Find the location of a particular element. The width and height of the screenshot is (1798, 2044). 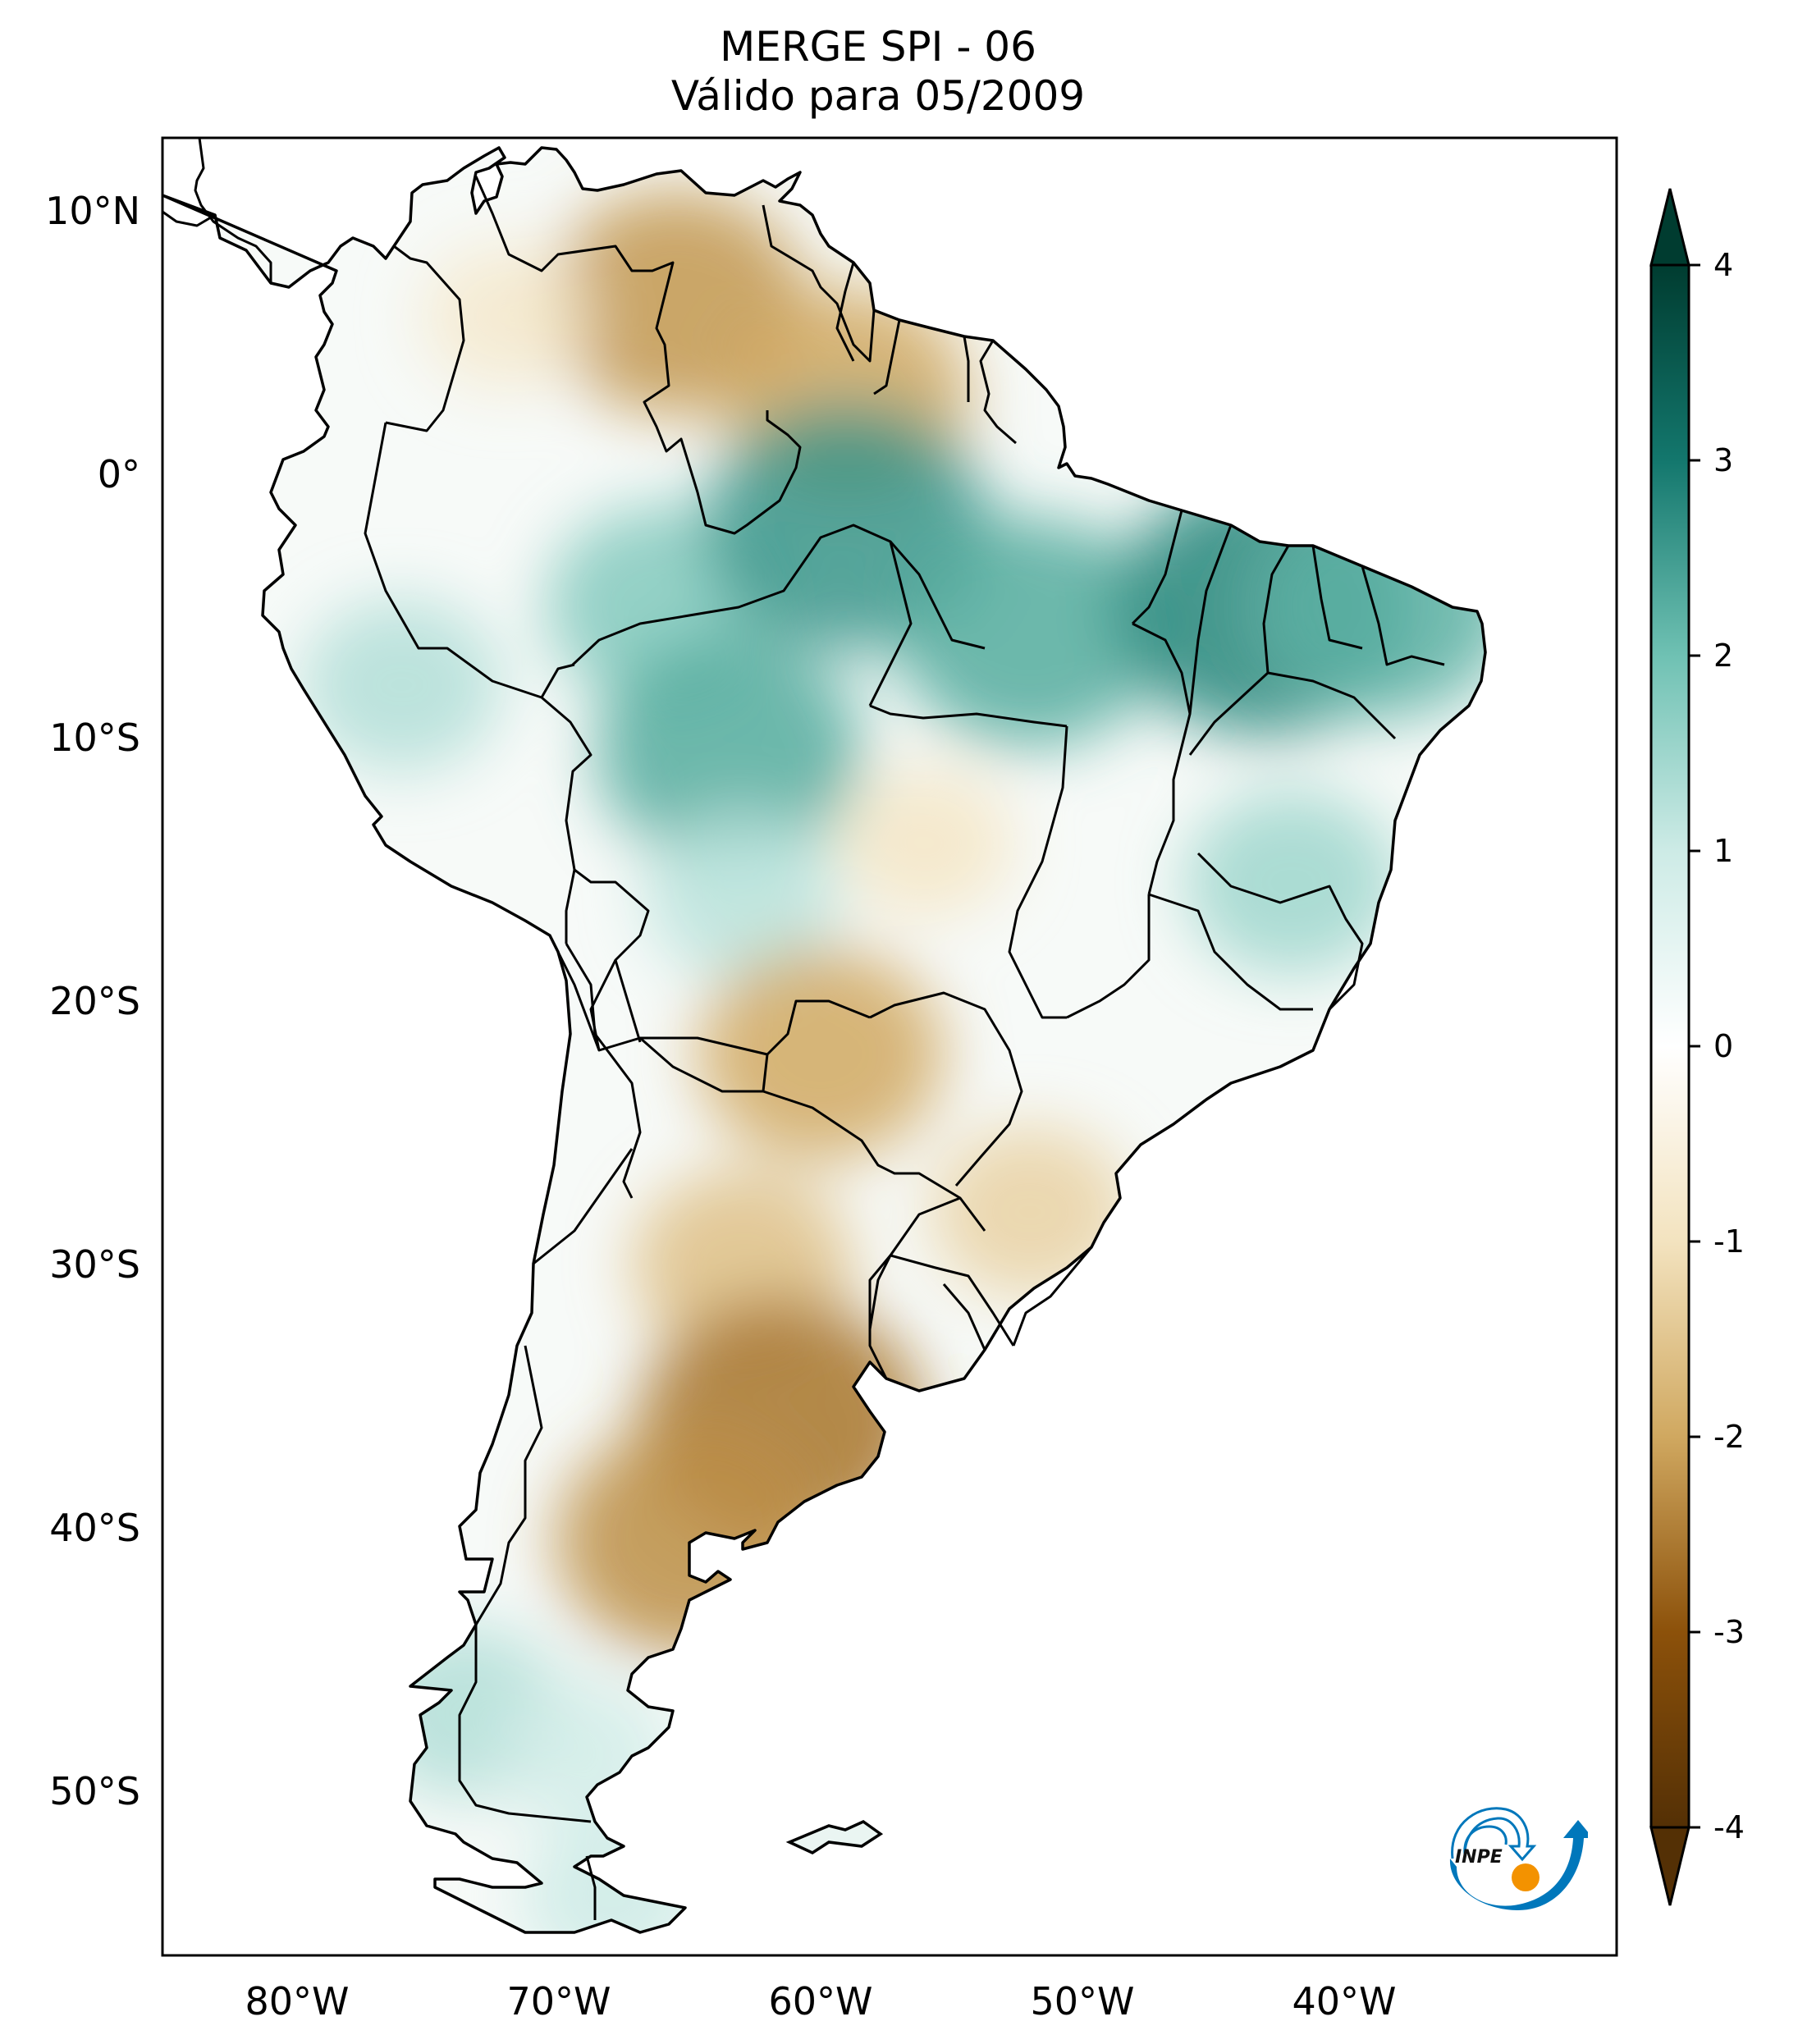

colorbar-extend-max is located at coordinates (1669, 227).